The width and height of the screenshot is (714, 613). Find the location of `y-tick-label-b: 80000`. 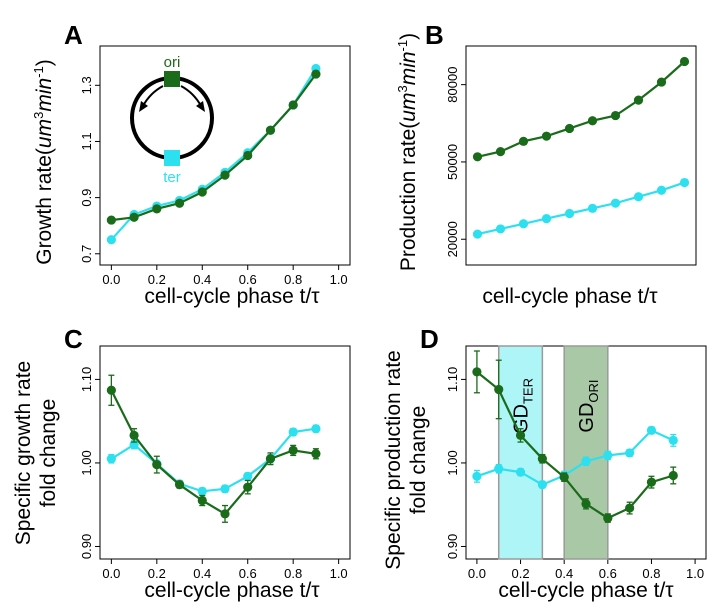

y-tick-label-b: 80000 is located at coordinates (452, 85).